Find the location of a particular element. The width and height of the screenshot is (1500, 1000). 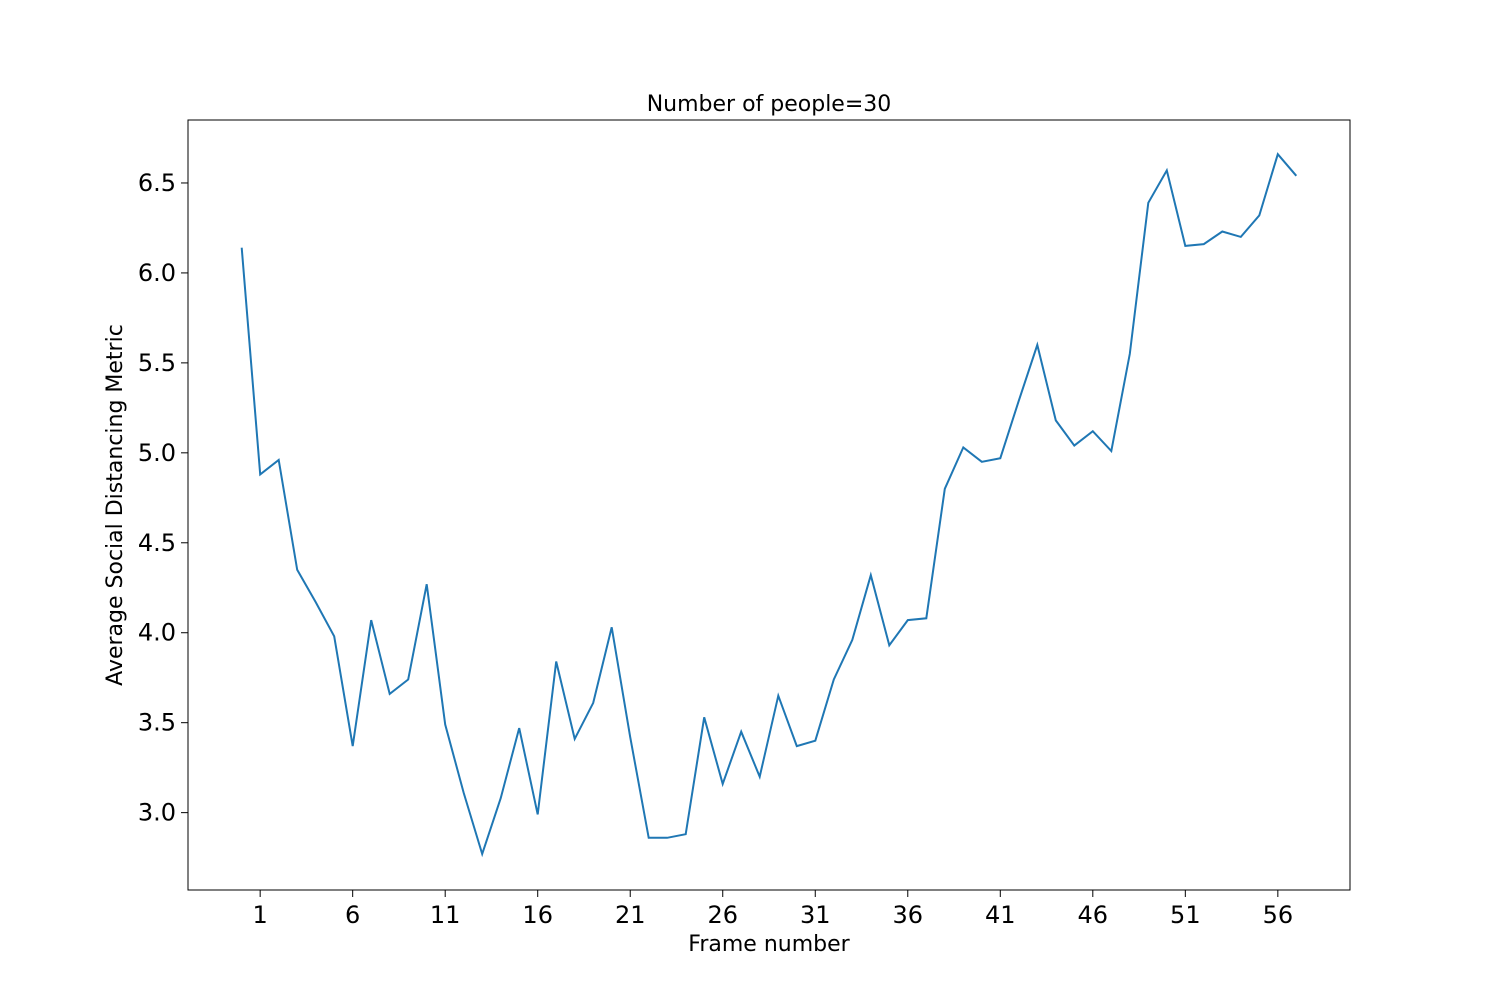

y-tick-label: 4.0 is located at coordinates (157, 633).